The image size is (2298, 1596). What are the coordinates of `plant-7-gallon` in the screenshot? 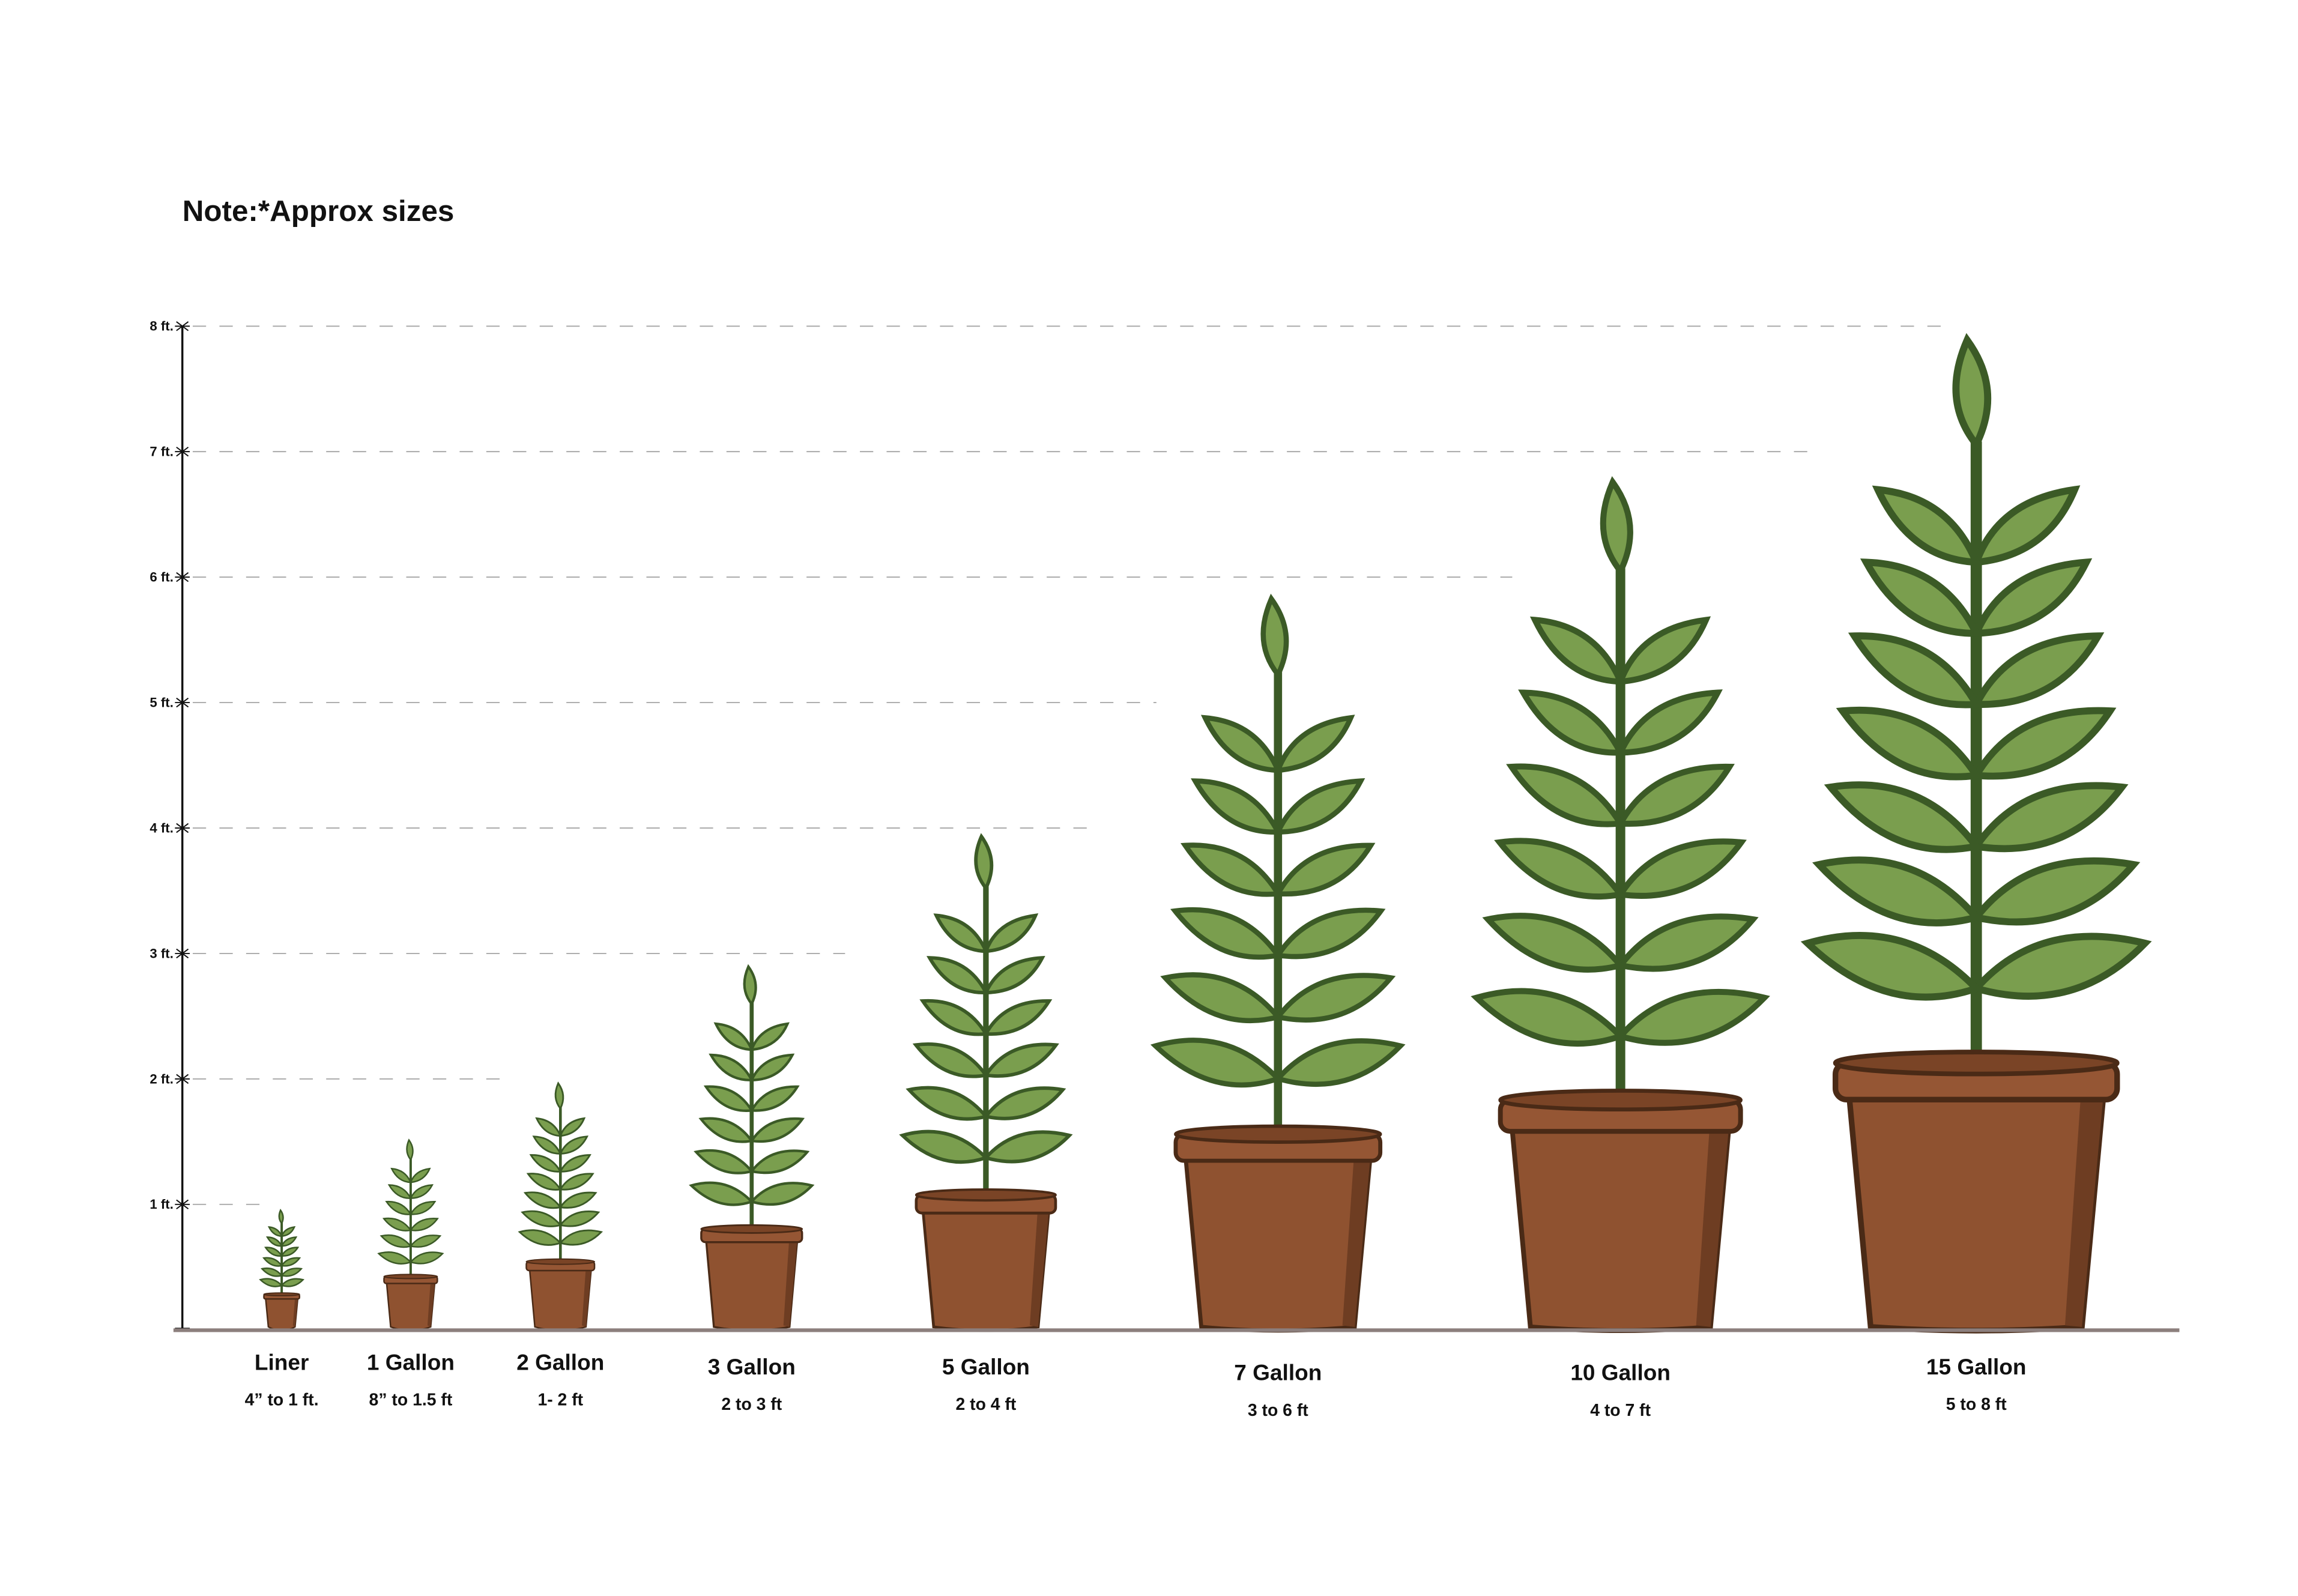 It's located at (1278, 963).